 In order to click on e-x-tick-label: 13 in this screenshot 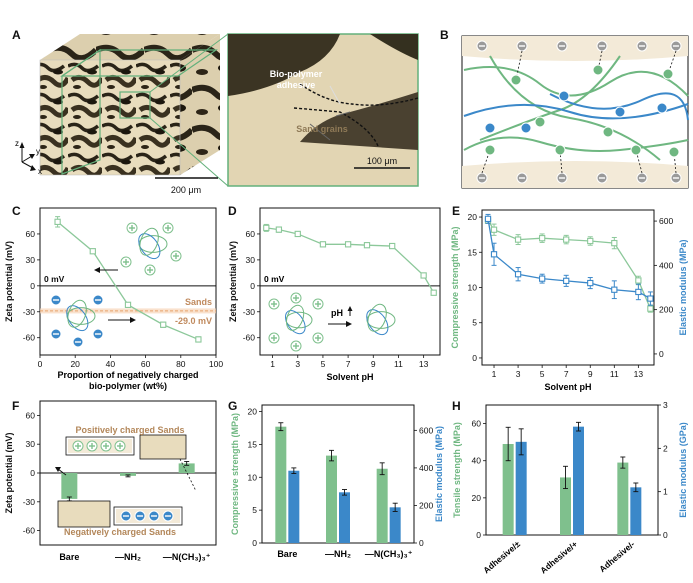, I will do `click(639, 374)`.